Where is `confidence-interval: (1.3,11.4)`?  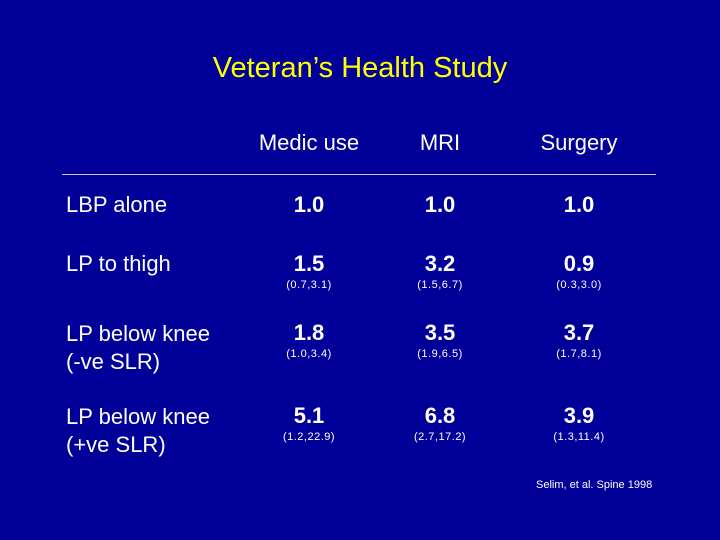 confidence-interval: (1.3,11.4) is located at coordinates (579, 437).